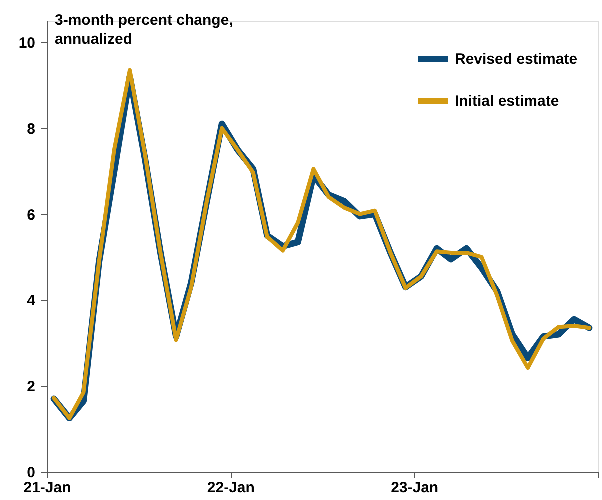 The height and width of the screenshot is (500, 602). Describe the element at coordinates (31, 387) in the screenshot. I see `y-tick-label: 2` at that location.